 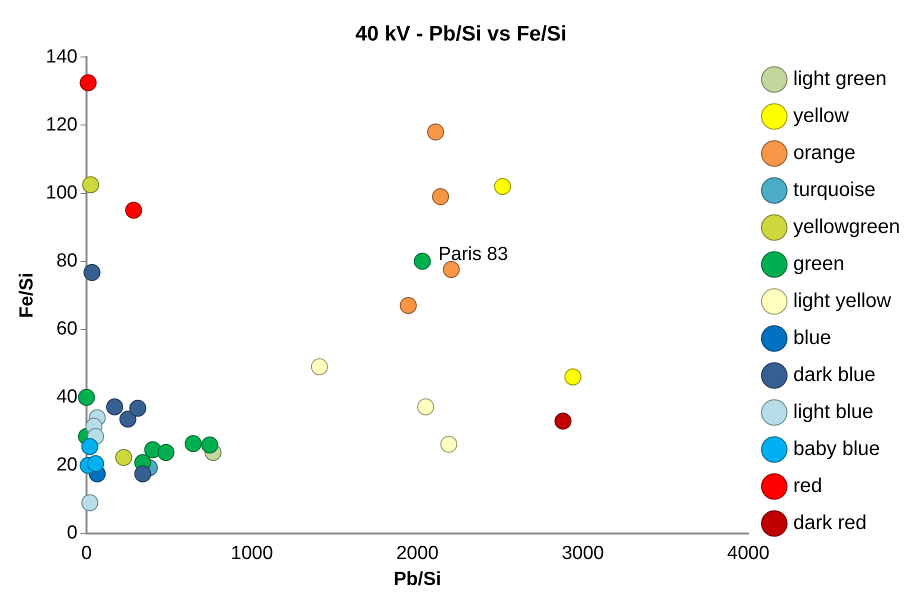 What do you see at coordinates (86, 553) in the screenshot?
I see `x-tick-label: 0` at bounding box center [86, 553].